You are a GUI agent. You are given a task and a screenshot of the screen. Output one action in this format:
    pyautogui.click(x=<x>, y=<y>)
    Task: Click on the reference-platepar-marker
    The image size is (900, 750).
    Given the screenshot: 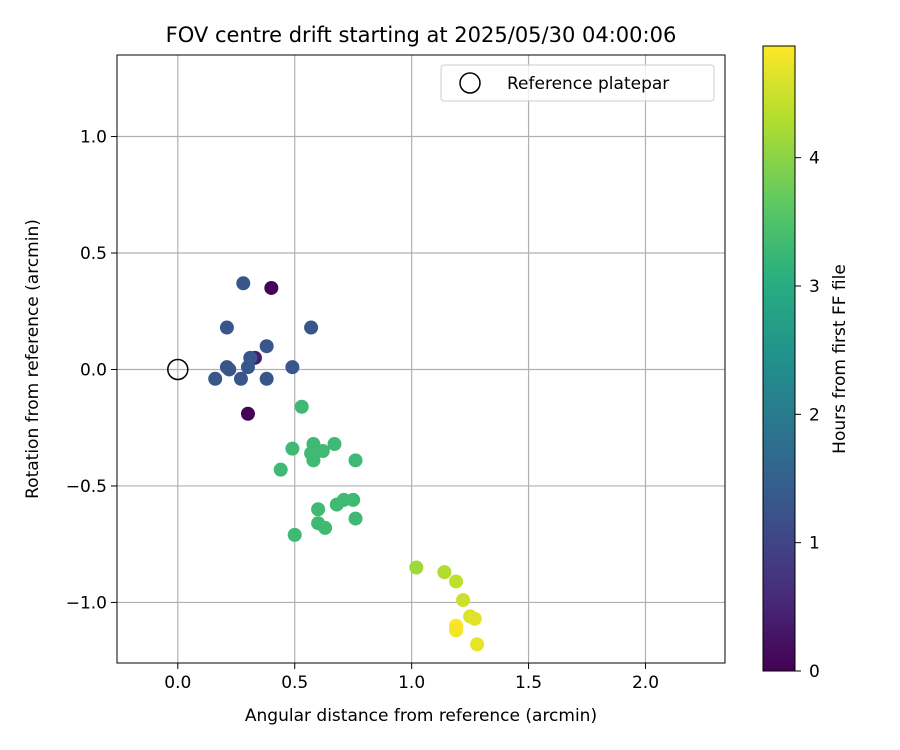 What is the action you would take?
    pyautogui.click(x=178, y=369)
    